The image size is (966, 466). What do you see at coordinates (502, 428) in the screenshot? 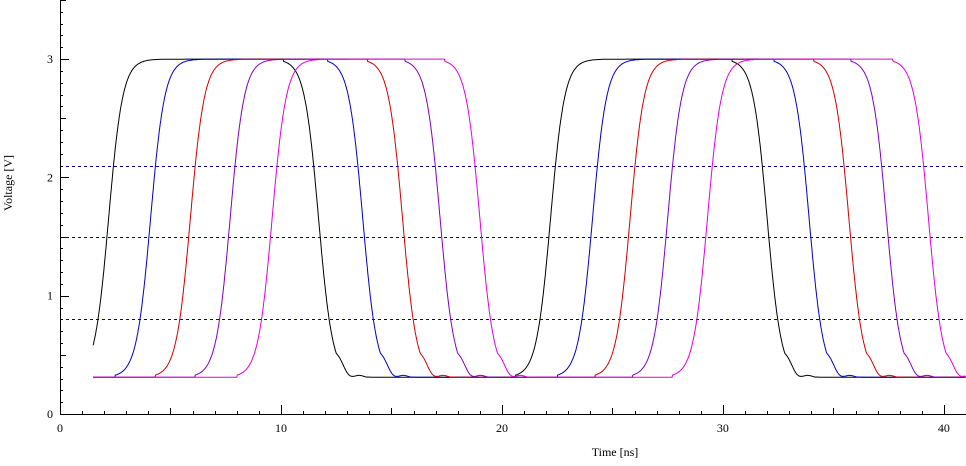
I see `x-tick-label: 20` at bounding box center [502, 428].